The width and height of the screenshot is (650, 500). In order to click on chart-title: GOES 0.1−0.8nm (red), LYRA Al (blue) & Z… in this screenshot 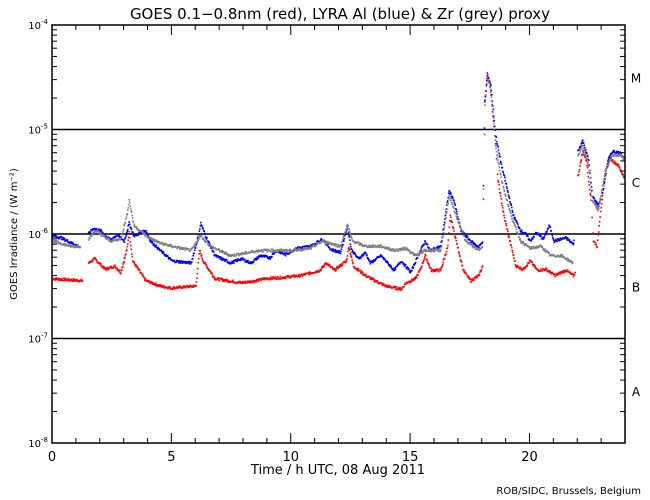, I will do `click(340, 14)`.